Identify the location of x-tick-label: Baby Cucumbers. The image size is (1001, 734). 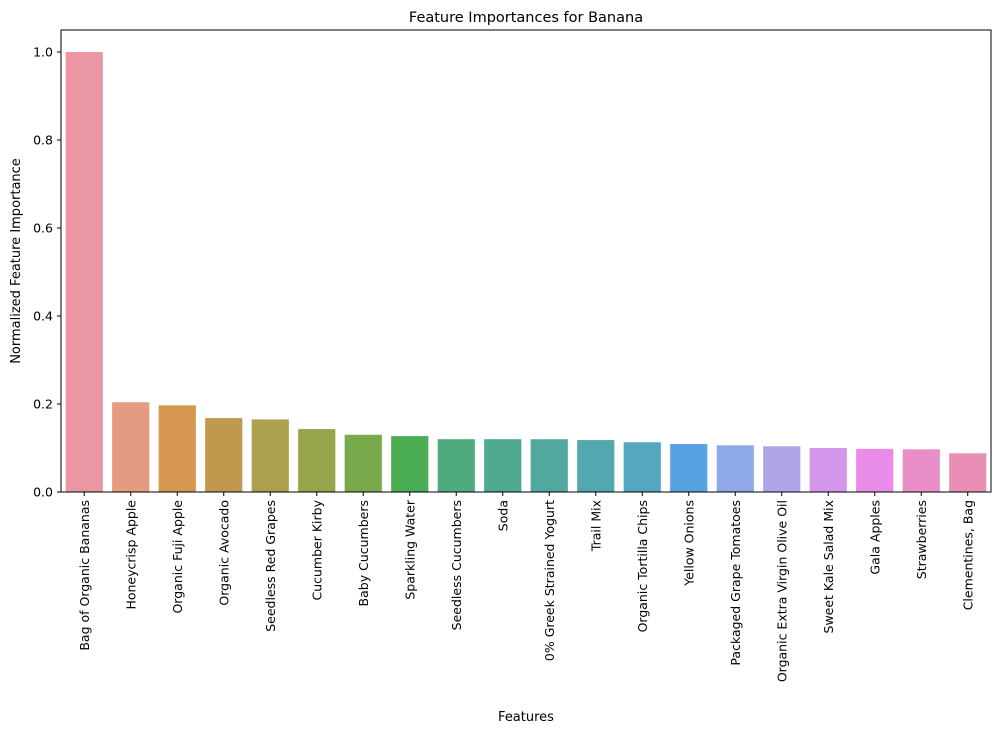
(363, 553).